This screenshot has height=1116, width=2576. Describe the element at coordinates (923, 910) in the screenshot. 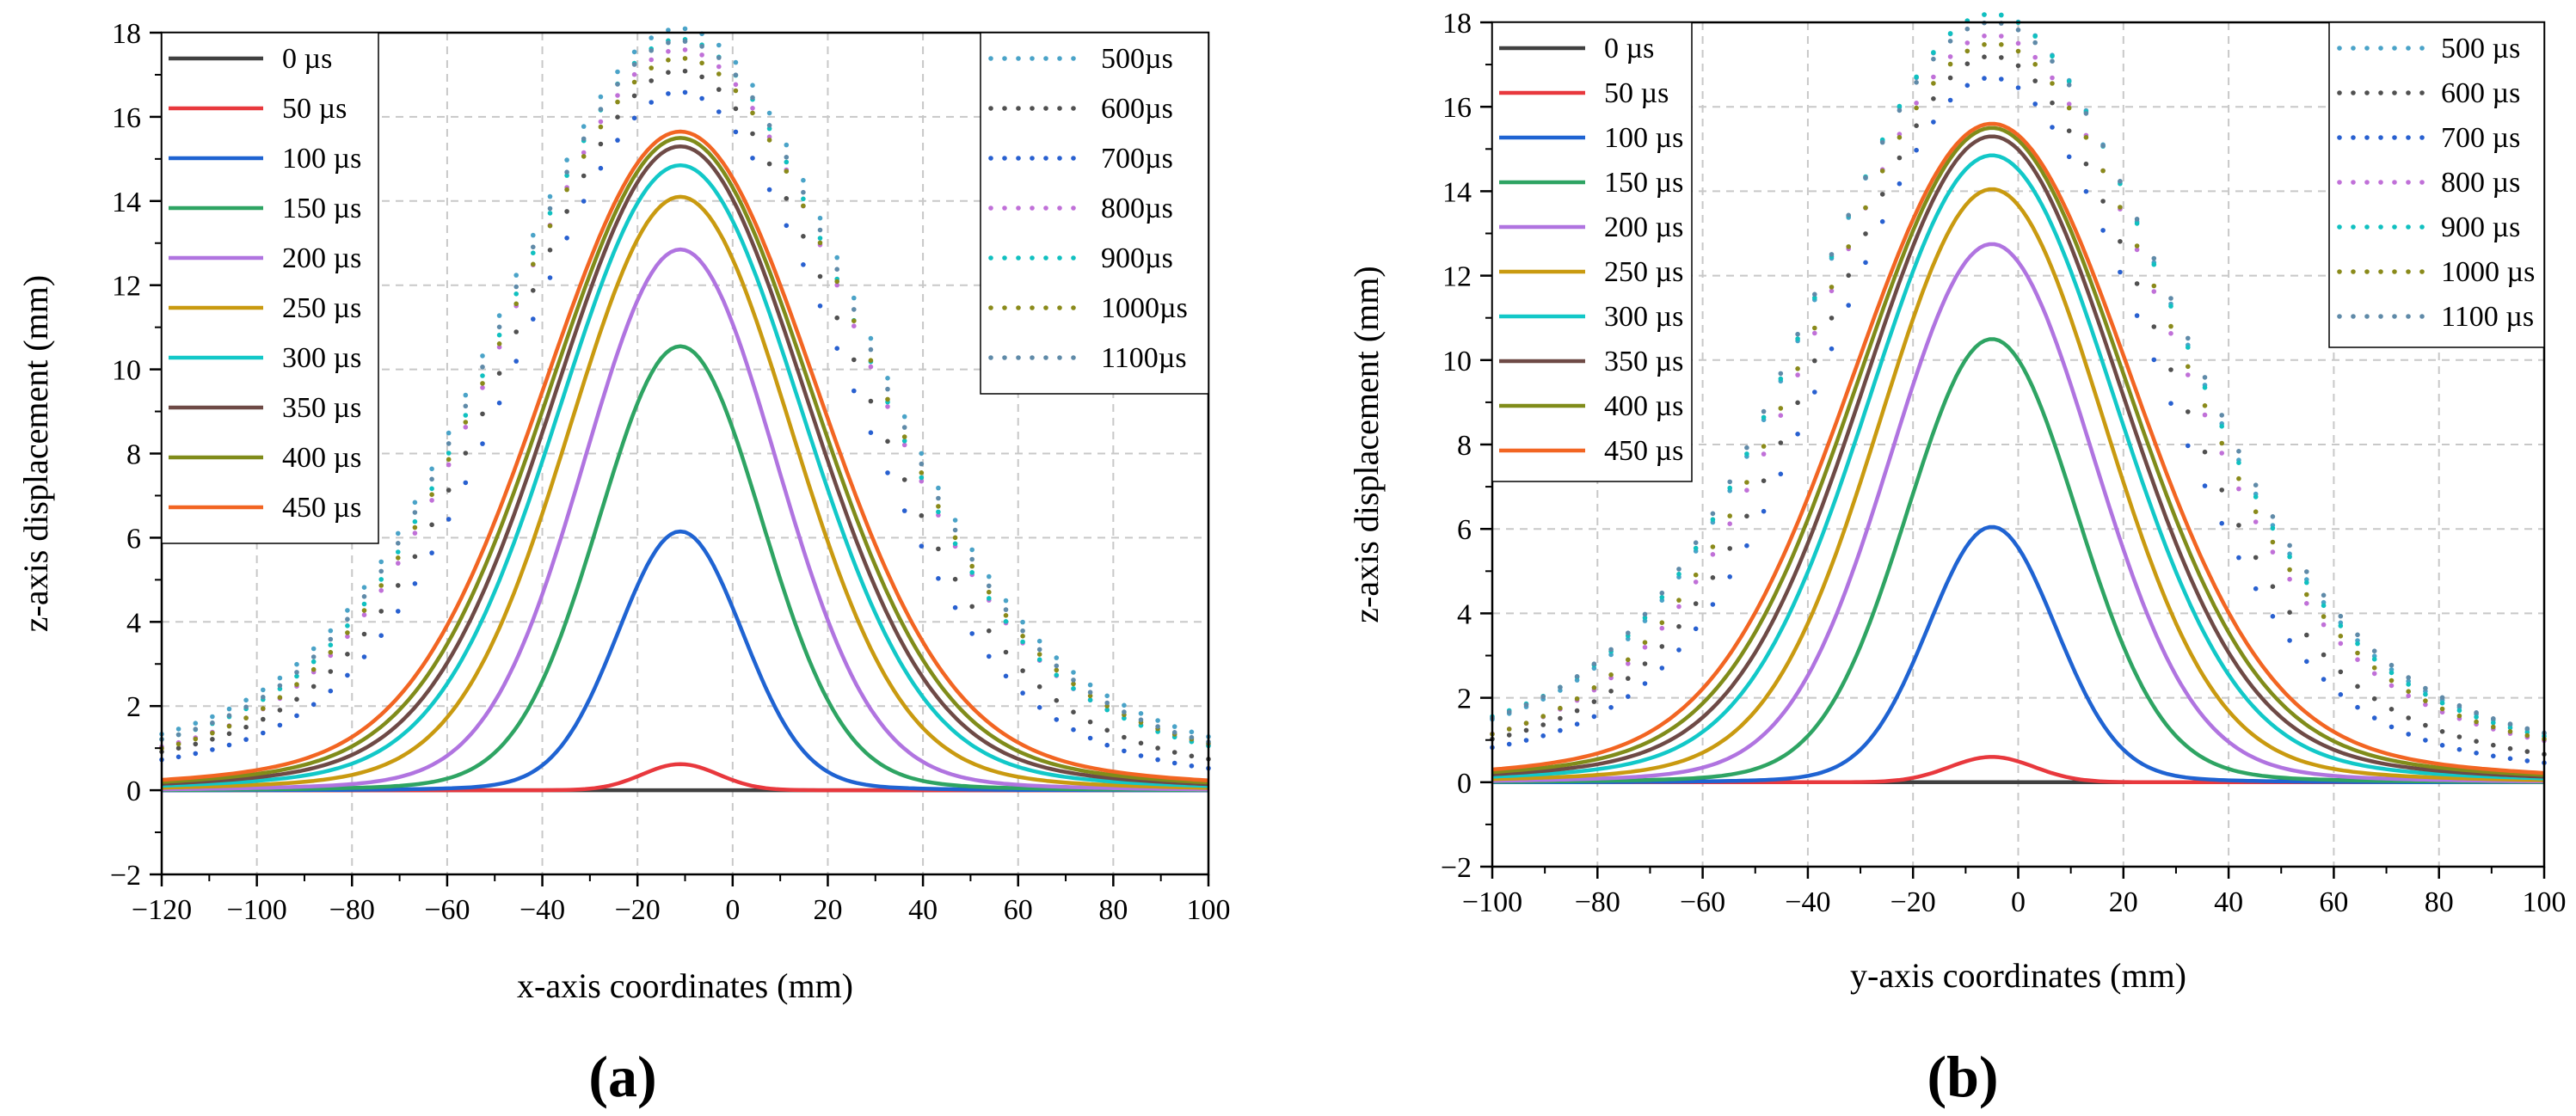

I see `a-xtick-label: 40` at that location.